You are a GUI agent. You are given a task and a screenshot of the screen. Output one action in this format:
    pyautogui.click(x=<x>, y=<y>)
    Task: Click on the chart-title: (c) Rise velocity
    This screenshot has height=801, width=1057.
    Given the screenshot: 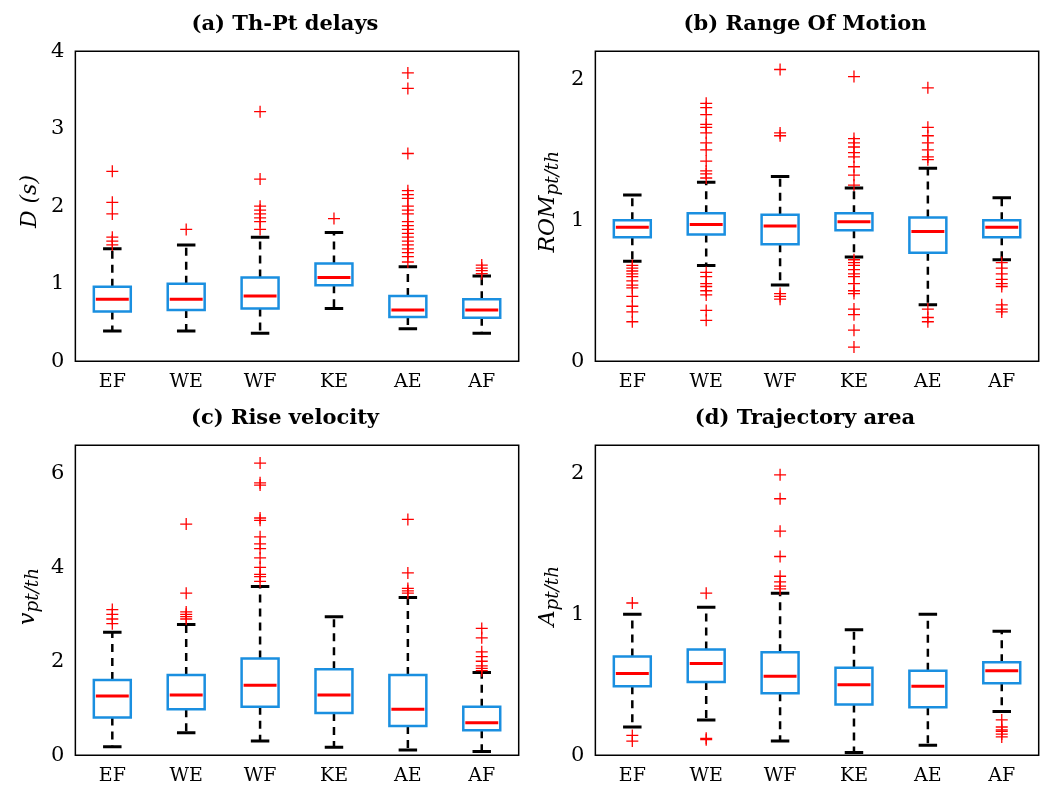 What is the action you would take?
    pyautogui.click(x=285, y=417)
    